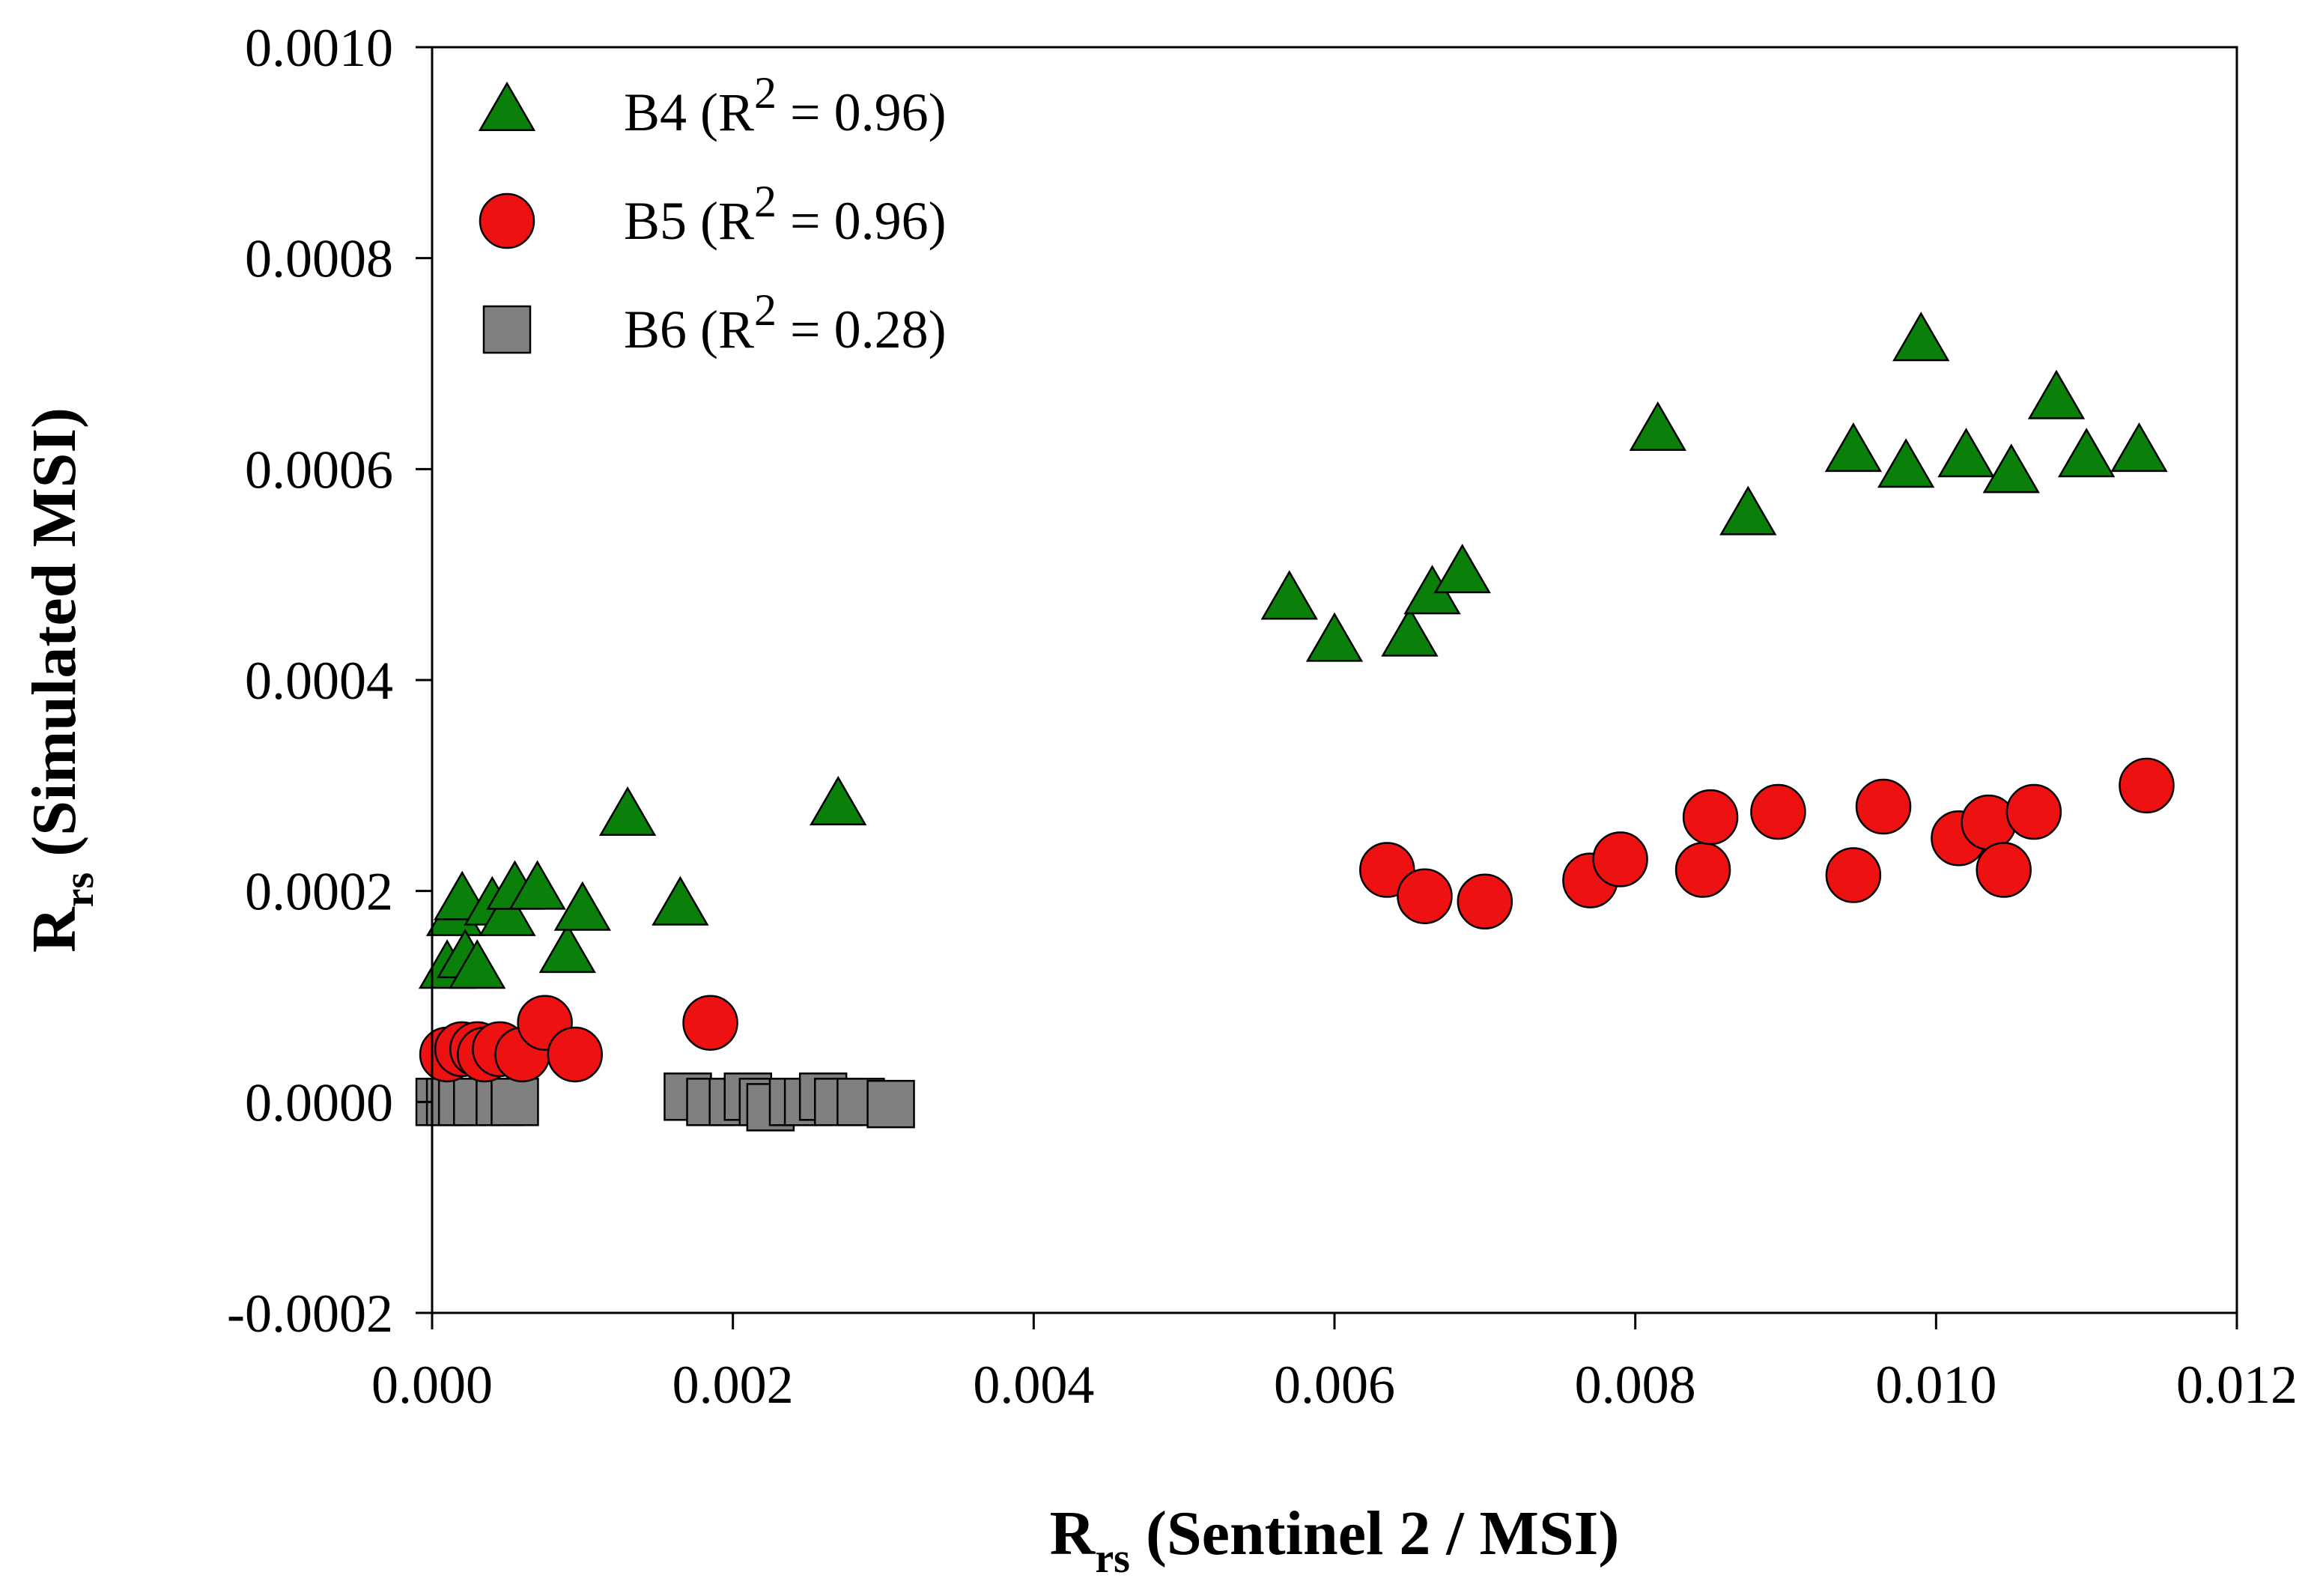 The image size is (2320, 1596). What do you see at coordinates (689, 221) in the screenshot?
I see `legend-label-text: B5 (R` at bounding box center [689, 221].